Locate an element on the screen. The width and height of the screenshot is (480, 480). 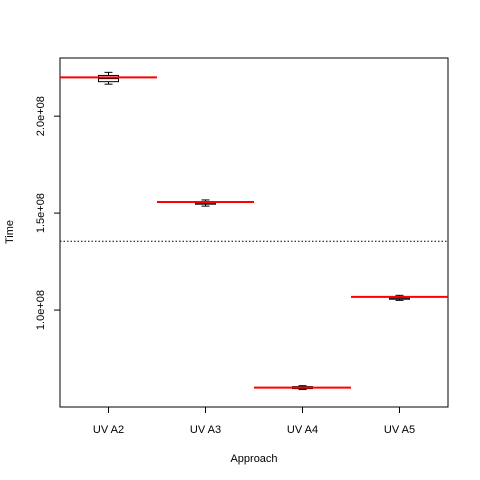
y-axis-title: Time is located at coordinates (10, 232).